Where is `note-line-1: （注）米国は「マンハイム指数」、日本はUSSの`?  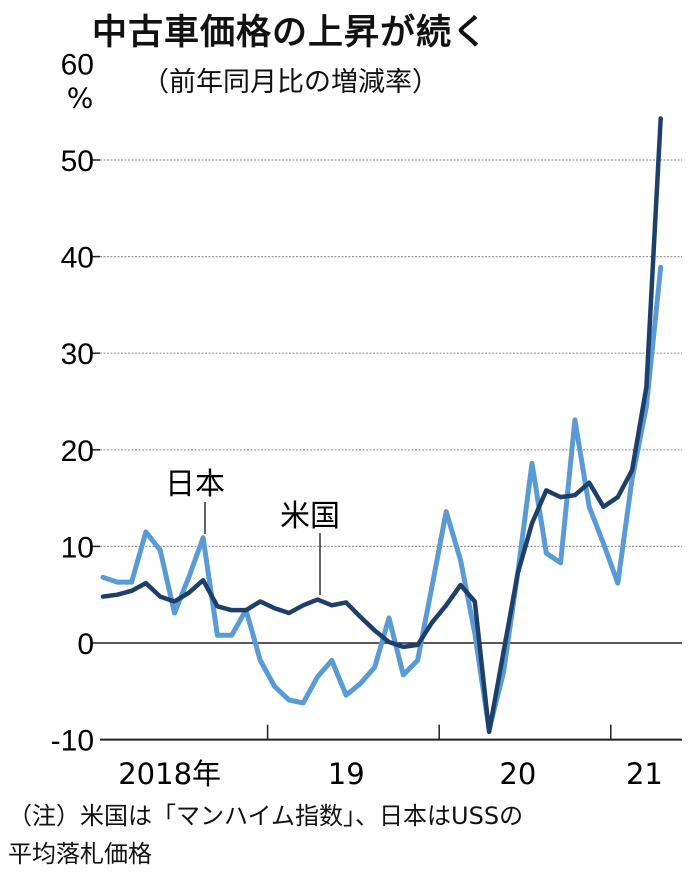 note-line-1: （注）米国は「マンハイム指数」、日本はUSSの is located at coordinates (266, 816).